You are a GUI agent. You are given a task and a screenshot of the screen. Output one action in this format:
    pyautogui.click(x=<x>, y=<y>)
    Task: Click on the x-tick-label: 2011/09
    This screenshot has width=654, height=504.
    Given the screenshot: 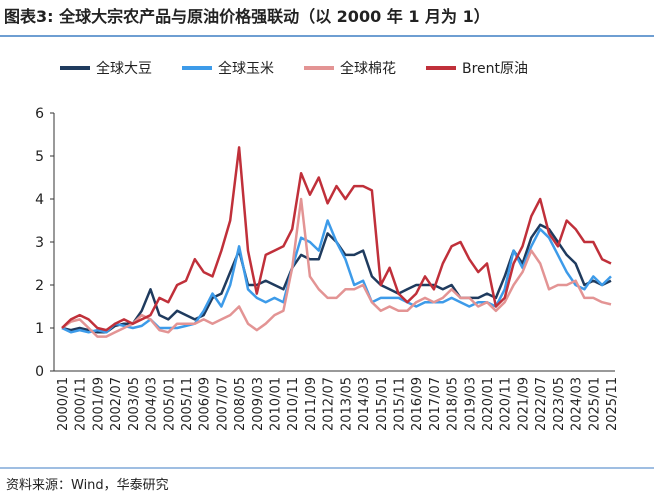 What is the action you would take?
    pyautogui.click(x=311, y=404)
    